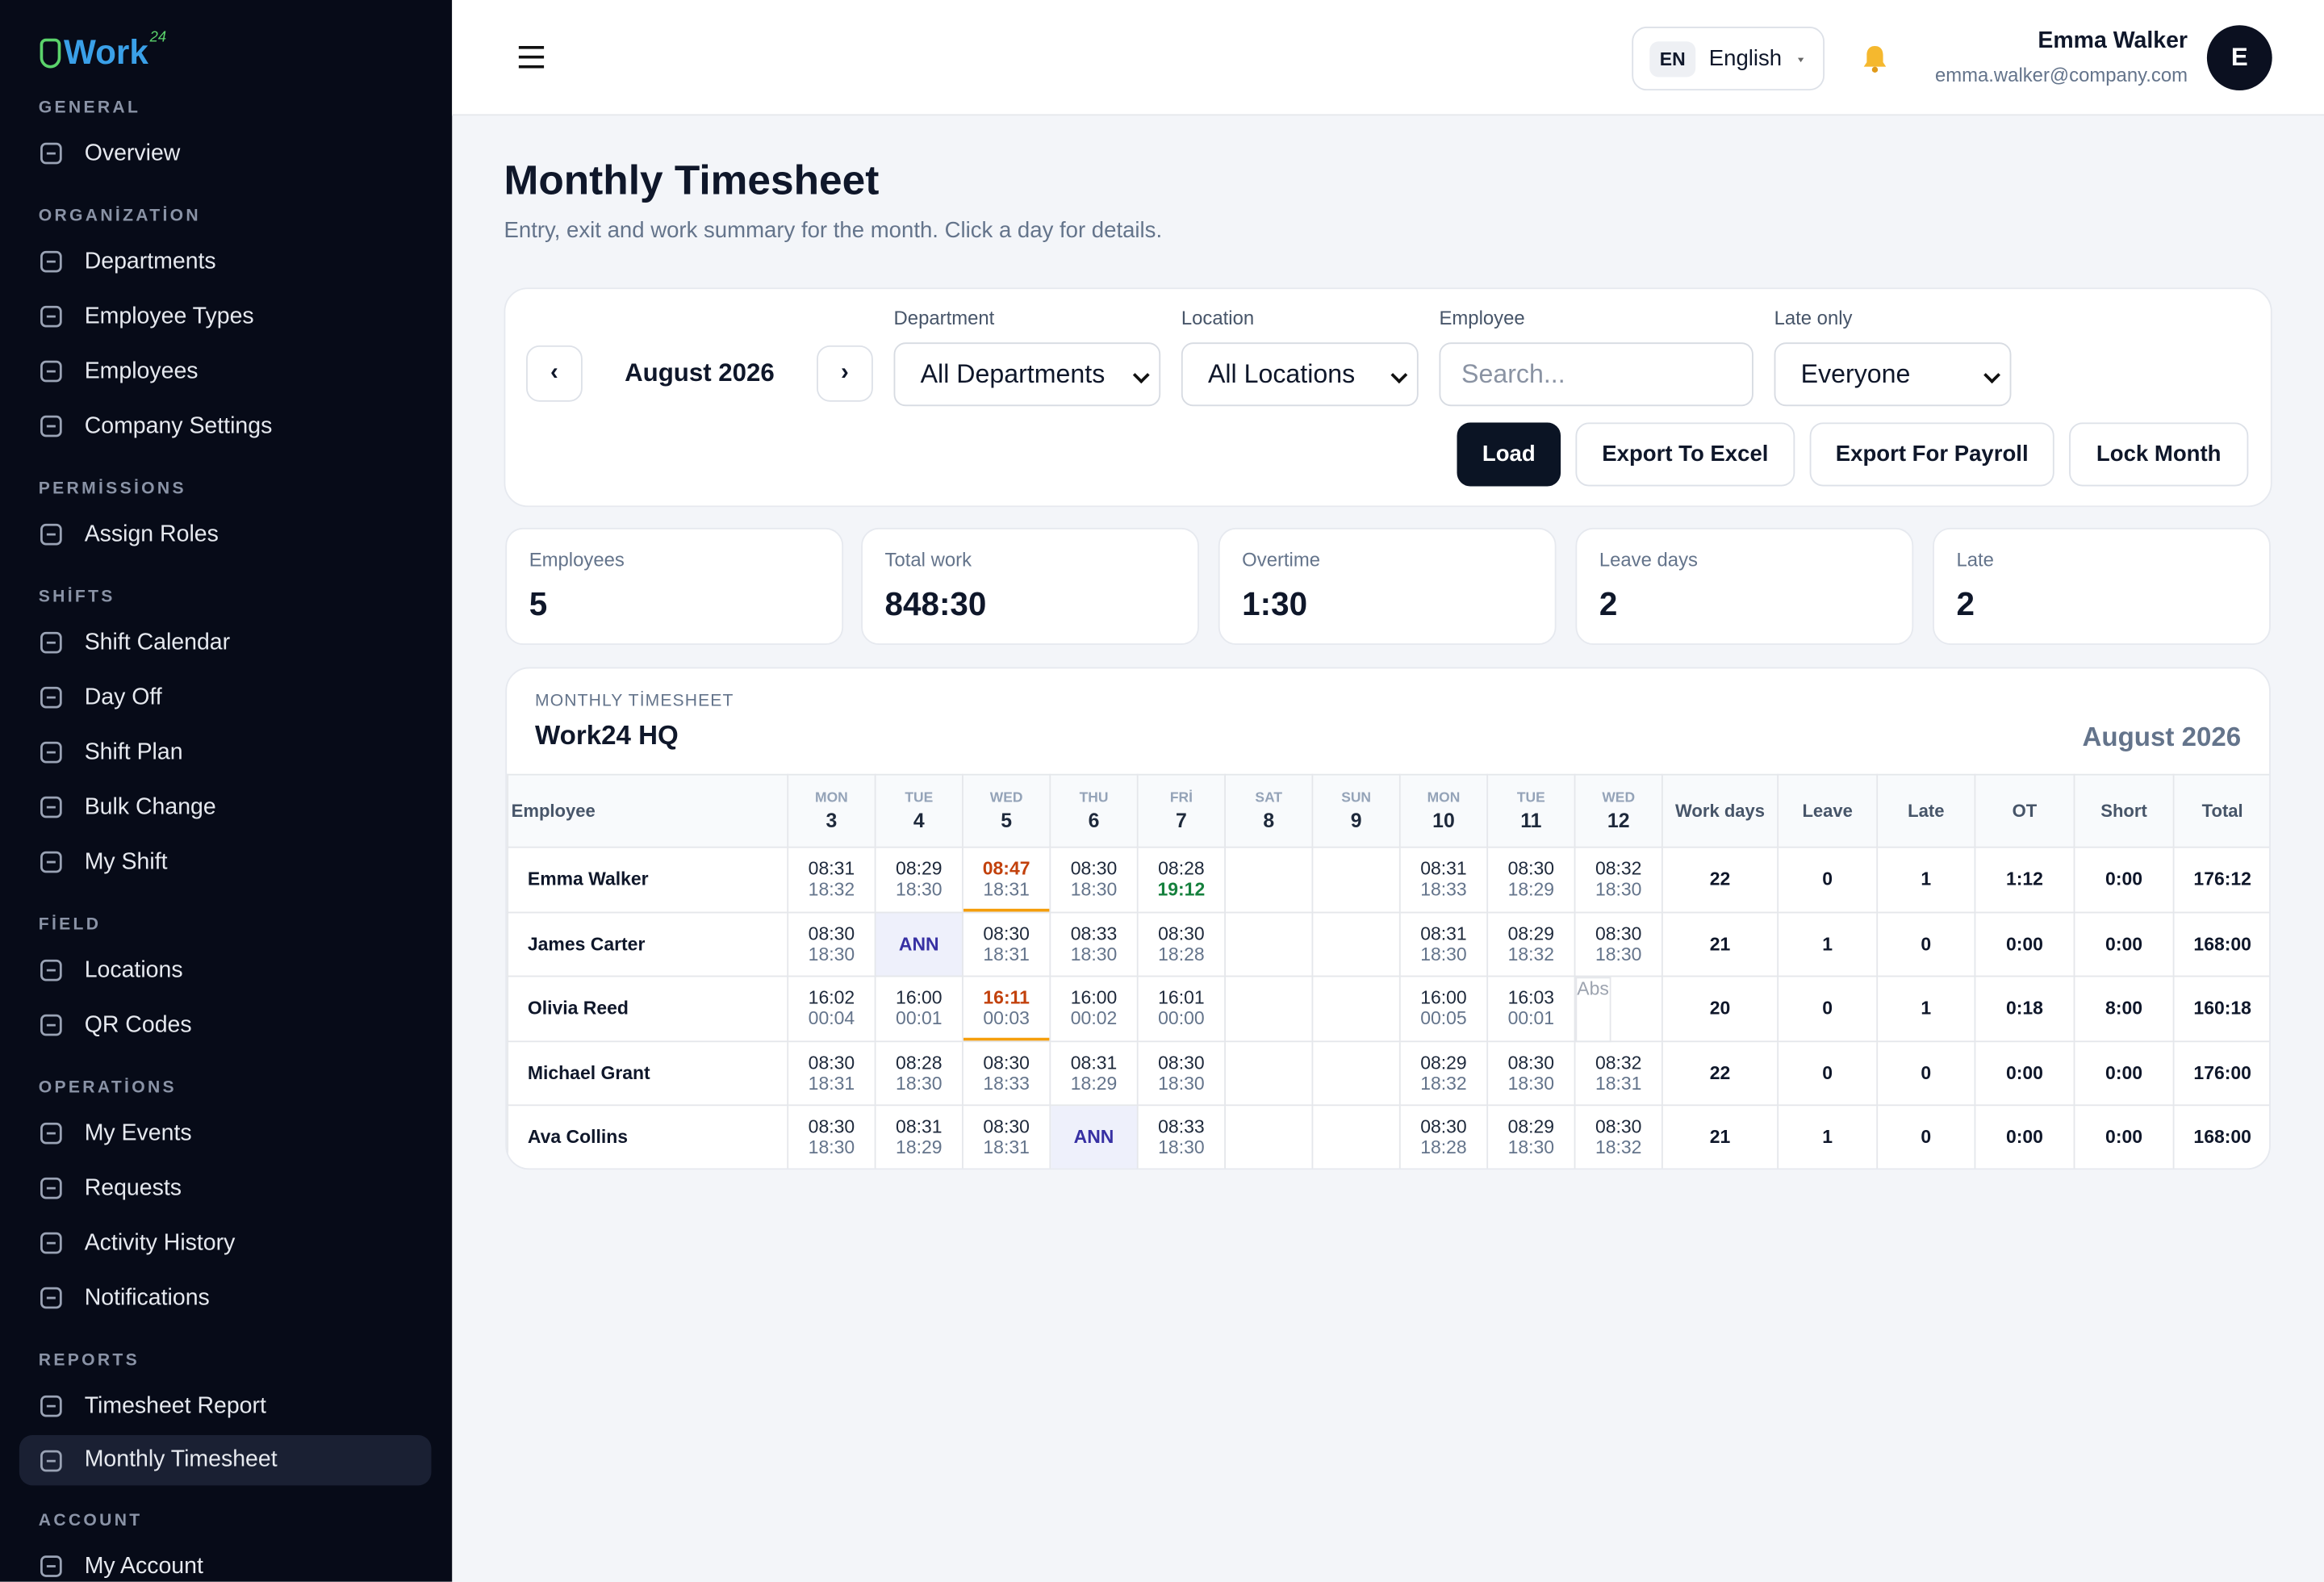 Image resolution: width=2324 pixels, height=1582 pixels. What do you see at coordinates (1444, 943) in the screenshot?
I see `day-cell: 08:31 18:30` at bounding box center [1444, 943].